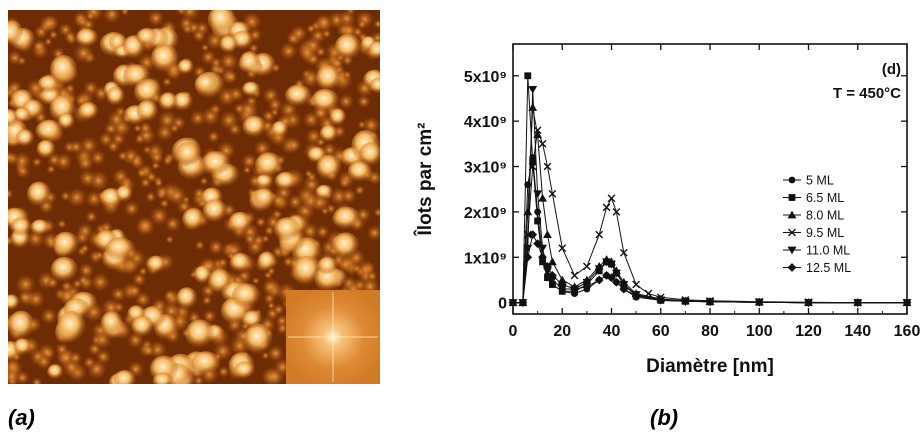  Describe the element at coordinates (813, 233) in the screenshot. I see `legend-entry: 9.5 ML` at that location.